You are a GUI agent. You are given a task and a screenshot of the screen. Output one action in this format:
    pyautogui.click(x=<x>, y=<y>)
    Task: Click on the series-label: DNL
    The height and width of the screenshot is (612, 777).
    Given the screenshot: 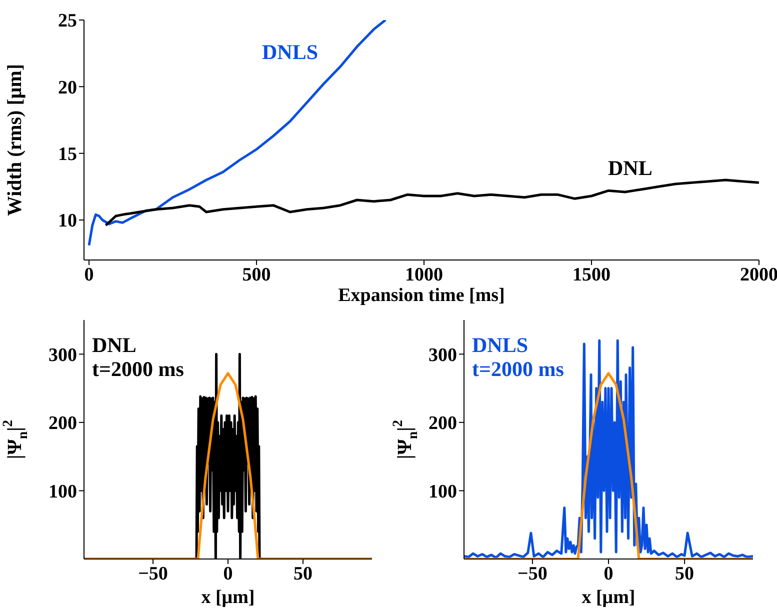 What is the action you would take?
    pyautogui.click(x=630, y=168)
    